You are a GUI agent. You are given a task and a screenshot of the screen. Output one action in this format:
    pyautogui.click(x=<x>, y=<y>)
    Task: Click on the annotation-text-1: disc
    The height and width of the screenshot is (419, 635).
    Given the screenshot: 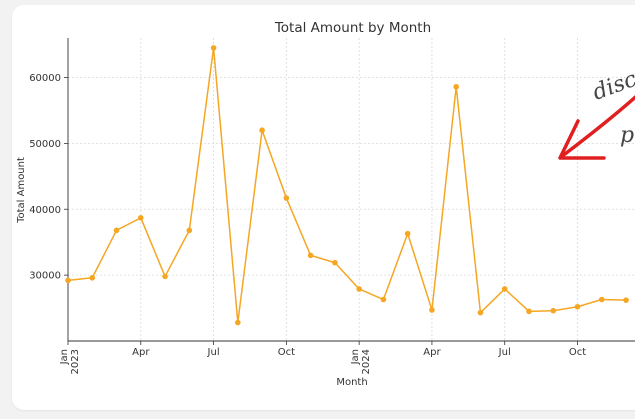 What is the action you would take?
    pyautogui.click(x=612, y=86)
    